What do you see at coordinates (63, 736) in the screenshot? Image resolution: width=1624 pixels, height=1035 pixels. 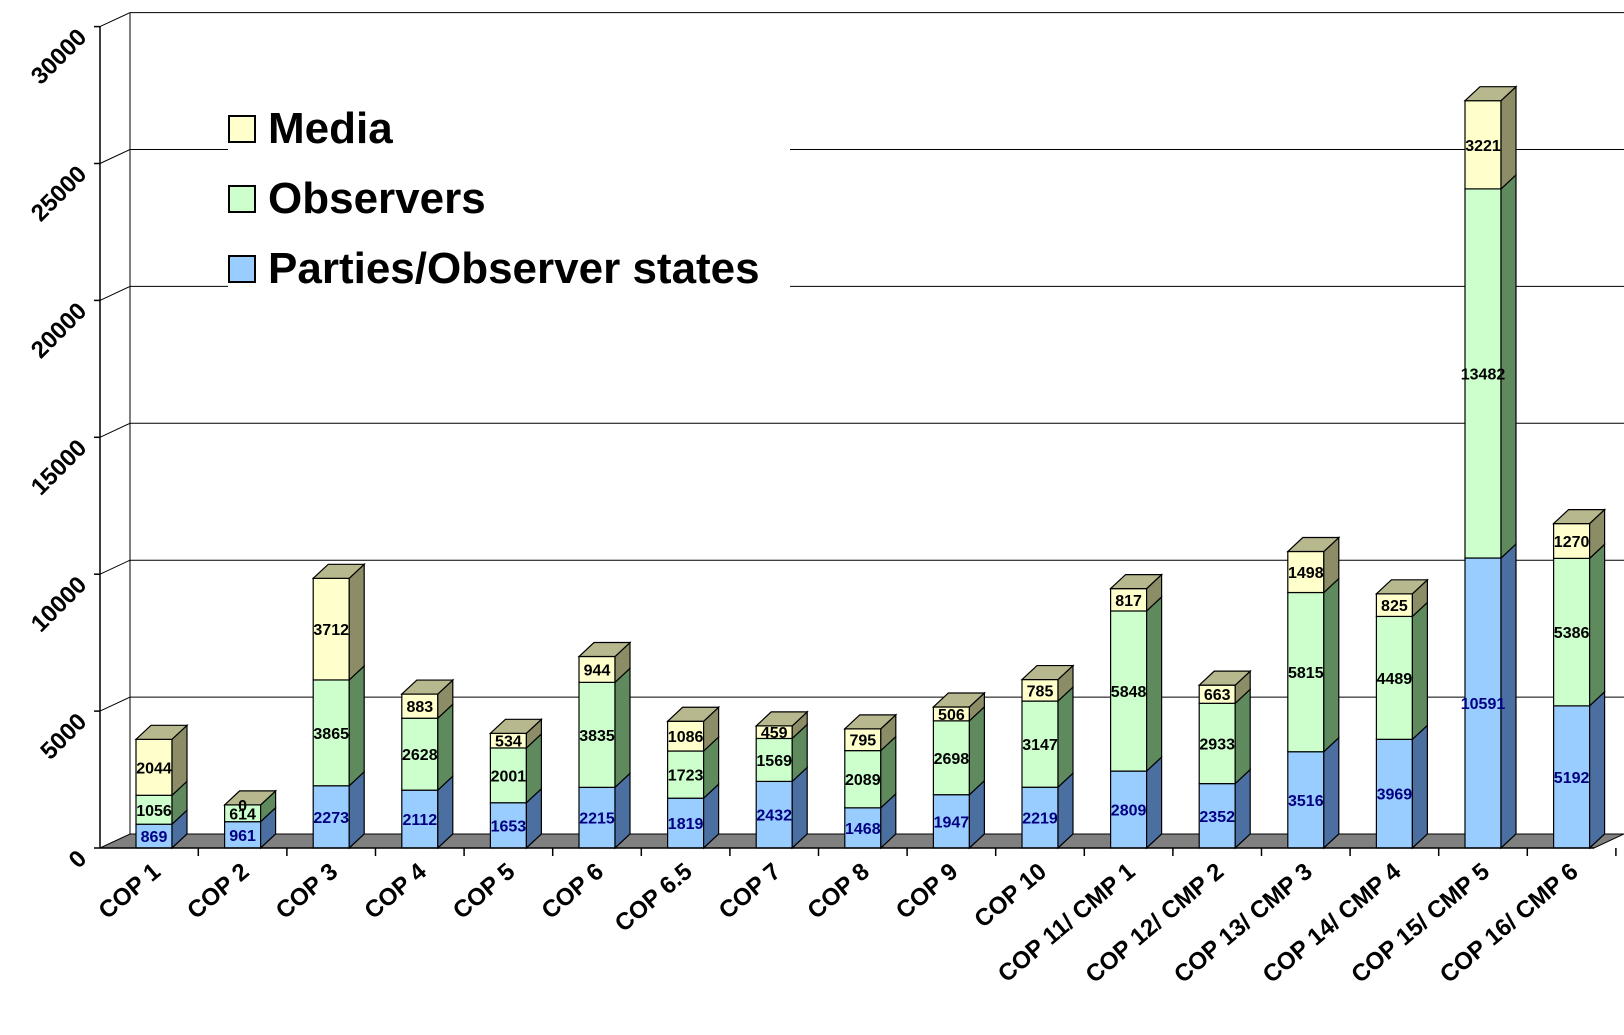 I see `y-tick-label: 5000` at bounding box center [63, 736].